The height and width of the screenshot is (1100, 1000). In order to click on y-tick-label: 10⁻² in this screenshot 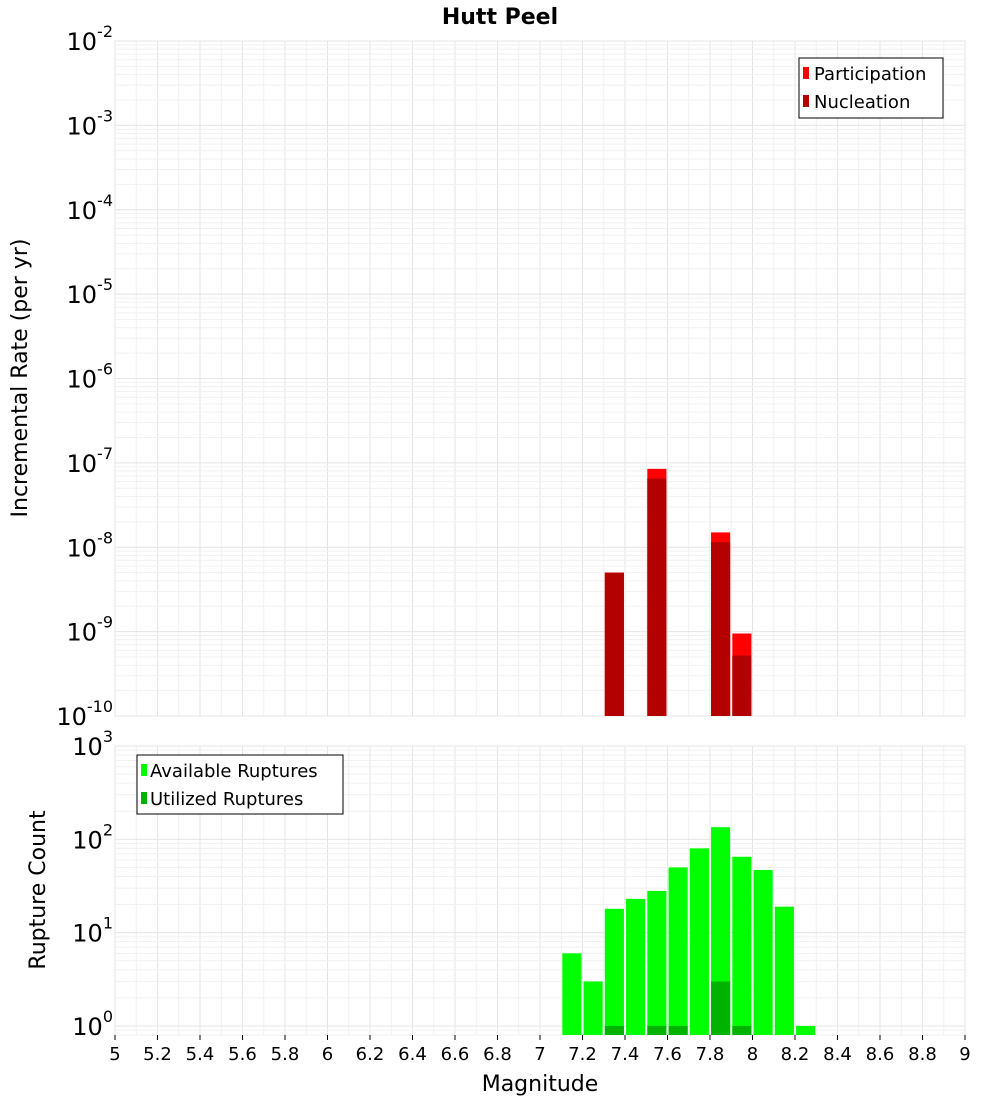, I will do `click(90, 39)`.